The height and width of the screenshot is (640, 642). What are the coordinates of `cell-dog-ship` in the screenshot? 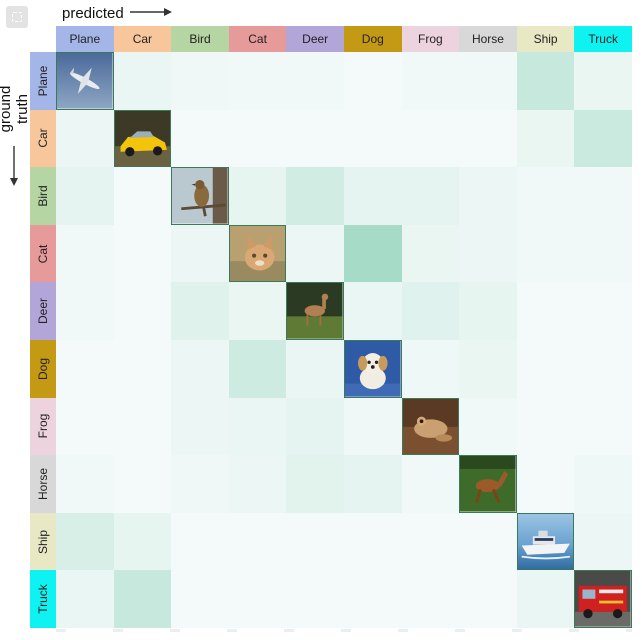 It's located at (545, 369).